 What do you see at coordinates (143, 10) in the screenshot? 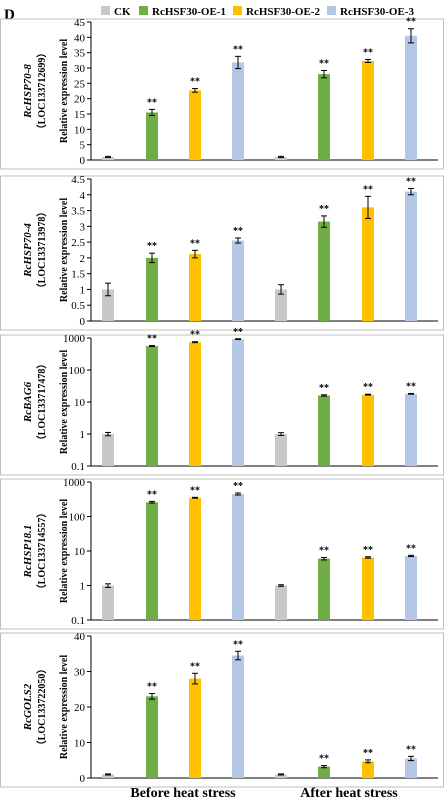
I see `legend-swatch-oe1` at bounding box center [143, 10].